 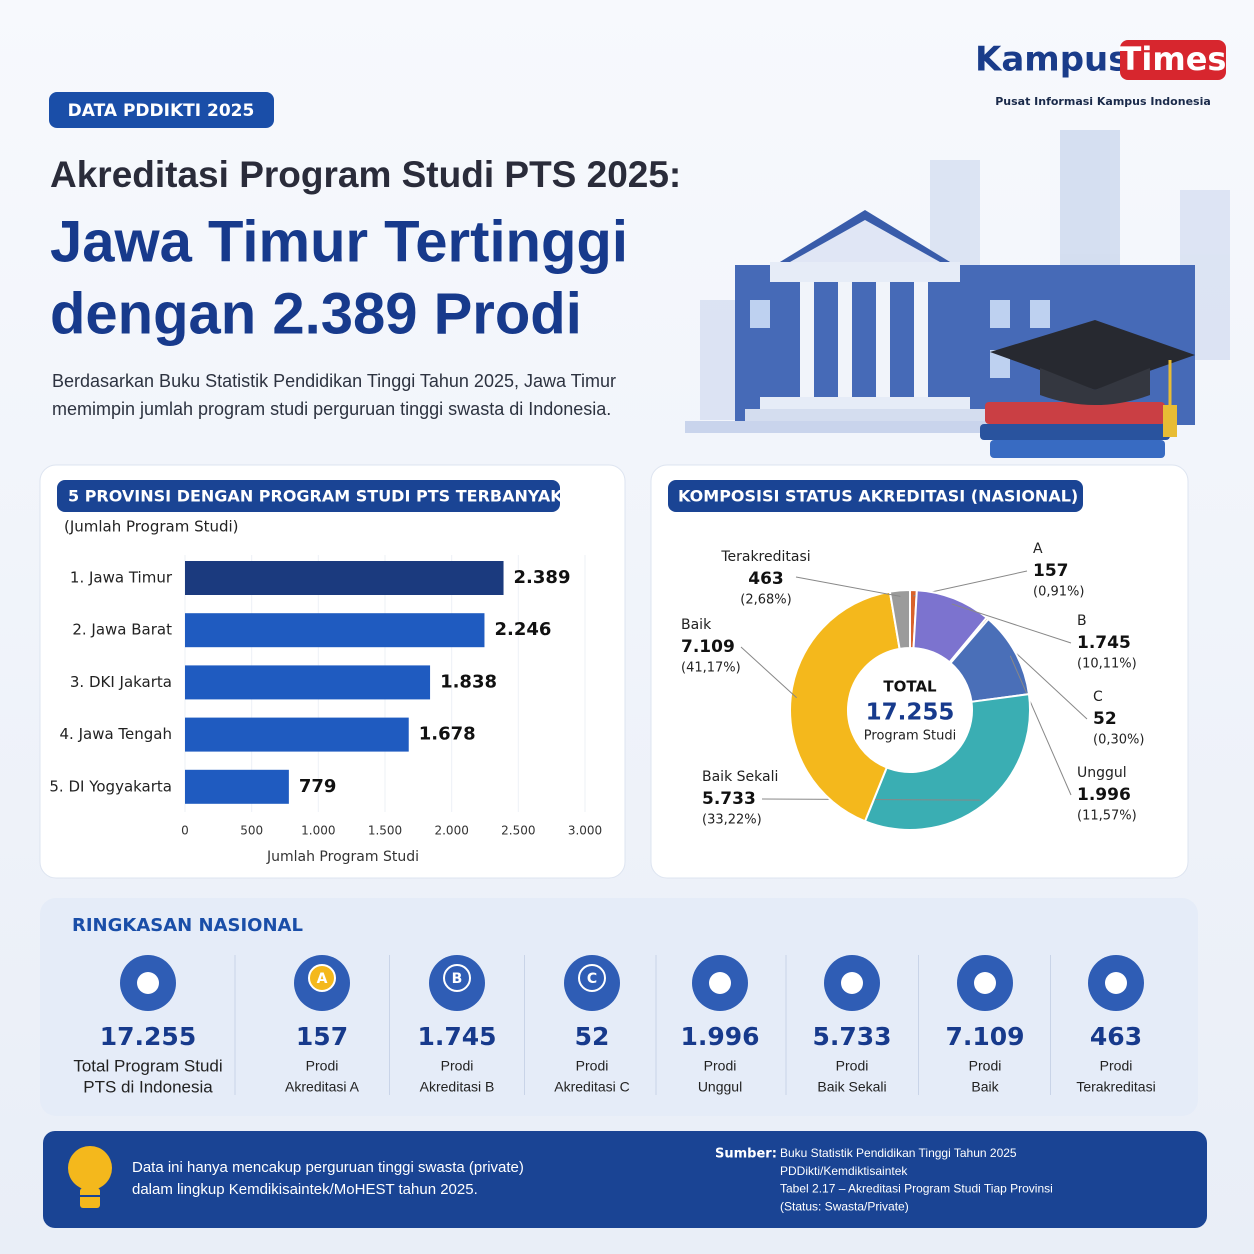 What do you see at coordinates (316, 313) in the screenshot?
I see `title-line: dengan 2.389 Prodi` at bounding box center [316, 313].